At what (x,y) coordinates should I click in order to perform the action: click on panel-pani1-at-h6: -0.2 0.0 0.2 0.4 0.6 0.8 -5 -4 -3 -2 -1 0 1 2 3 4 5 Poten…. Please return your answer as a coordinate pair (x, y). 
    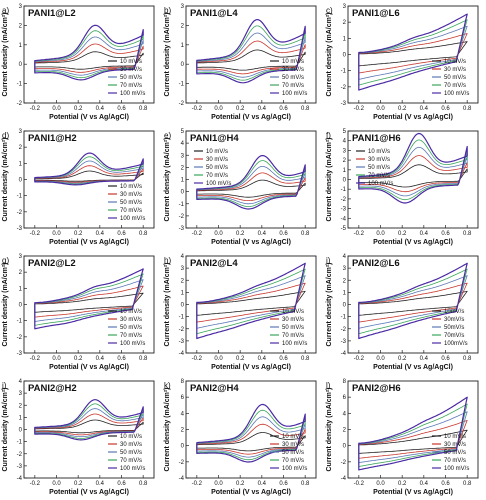
    Looking at the image, I should click on (402, 187).